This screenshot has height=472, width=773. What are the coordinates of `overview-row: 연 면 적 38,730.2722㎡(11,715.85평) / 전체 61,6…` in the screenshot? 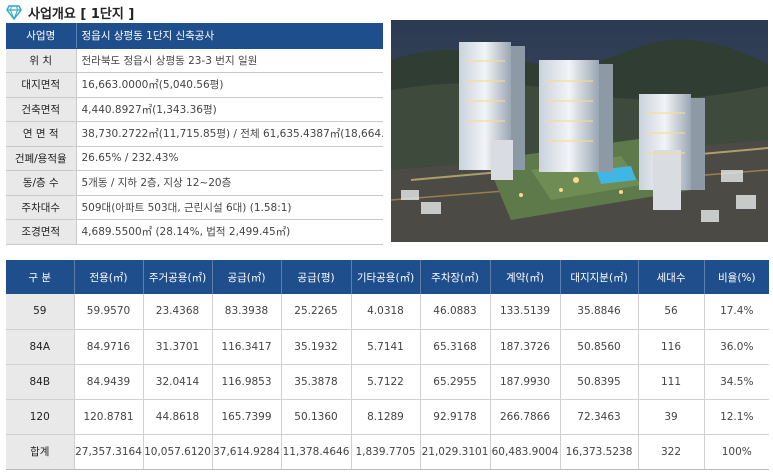 It's located at (194, 134).